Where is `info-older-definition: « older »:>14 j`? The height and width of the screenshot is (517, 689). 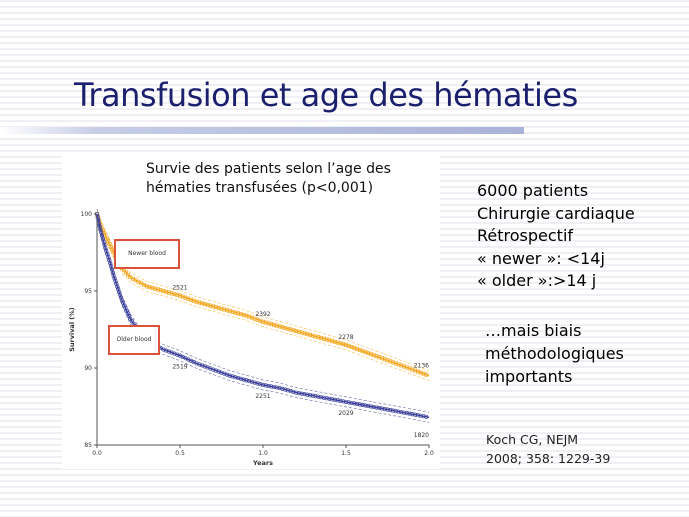 info-older-definition: « older »:>14 j is located at coordinates (537, 280).